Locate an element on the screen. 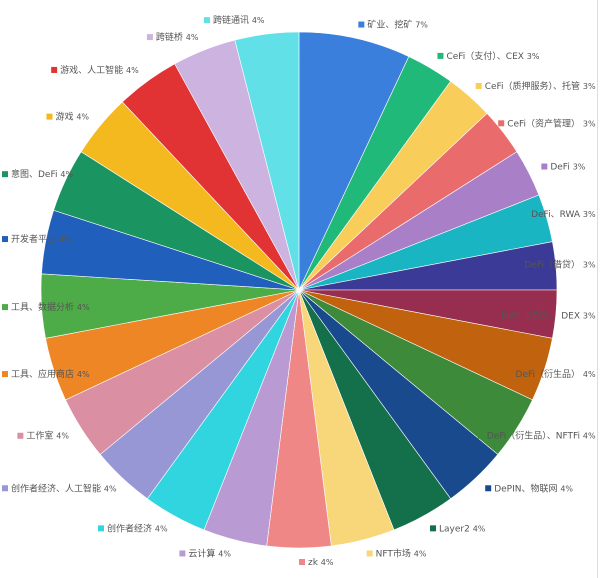 This screenshot has height=578, width=600. slice-label-text: Layer2 4% is located at coordinates (462, 529).